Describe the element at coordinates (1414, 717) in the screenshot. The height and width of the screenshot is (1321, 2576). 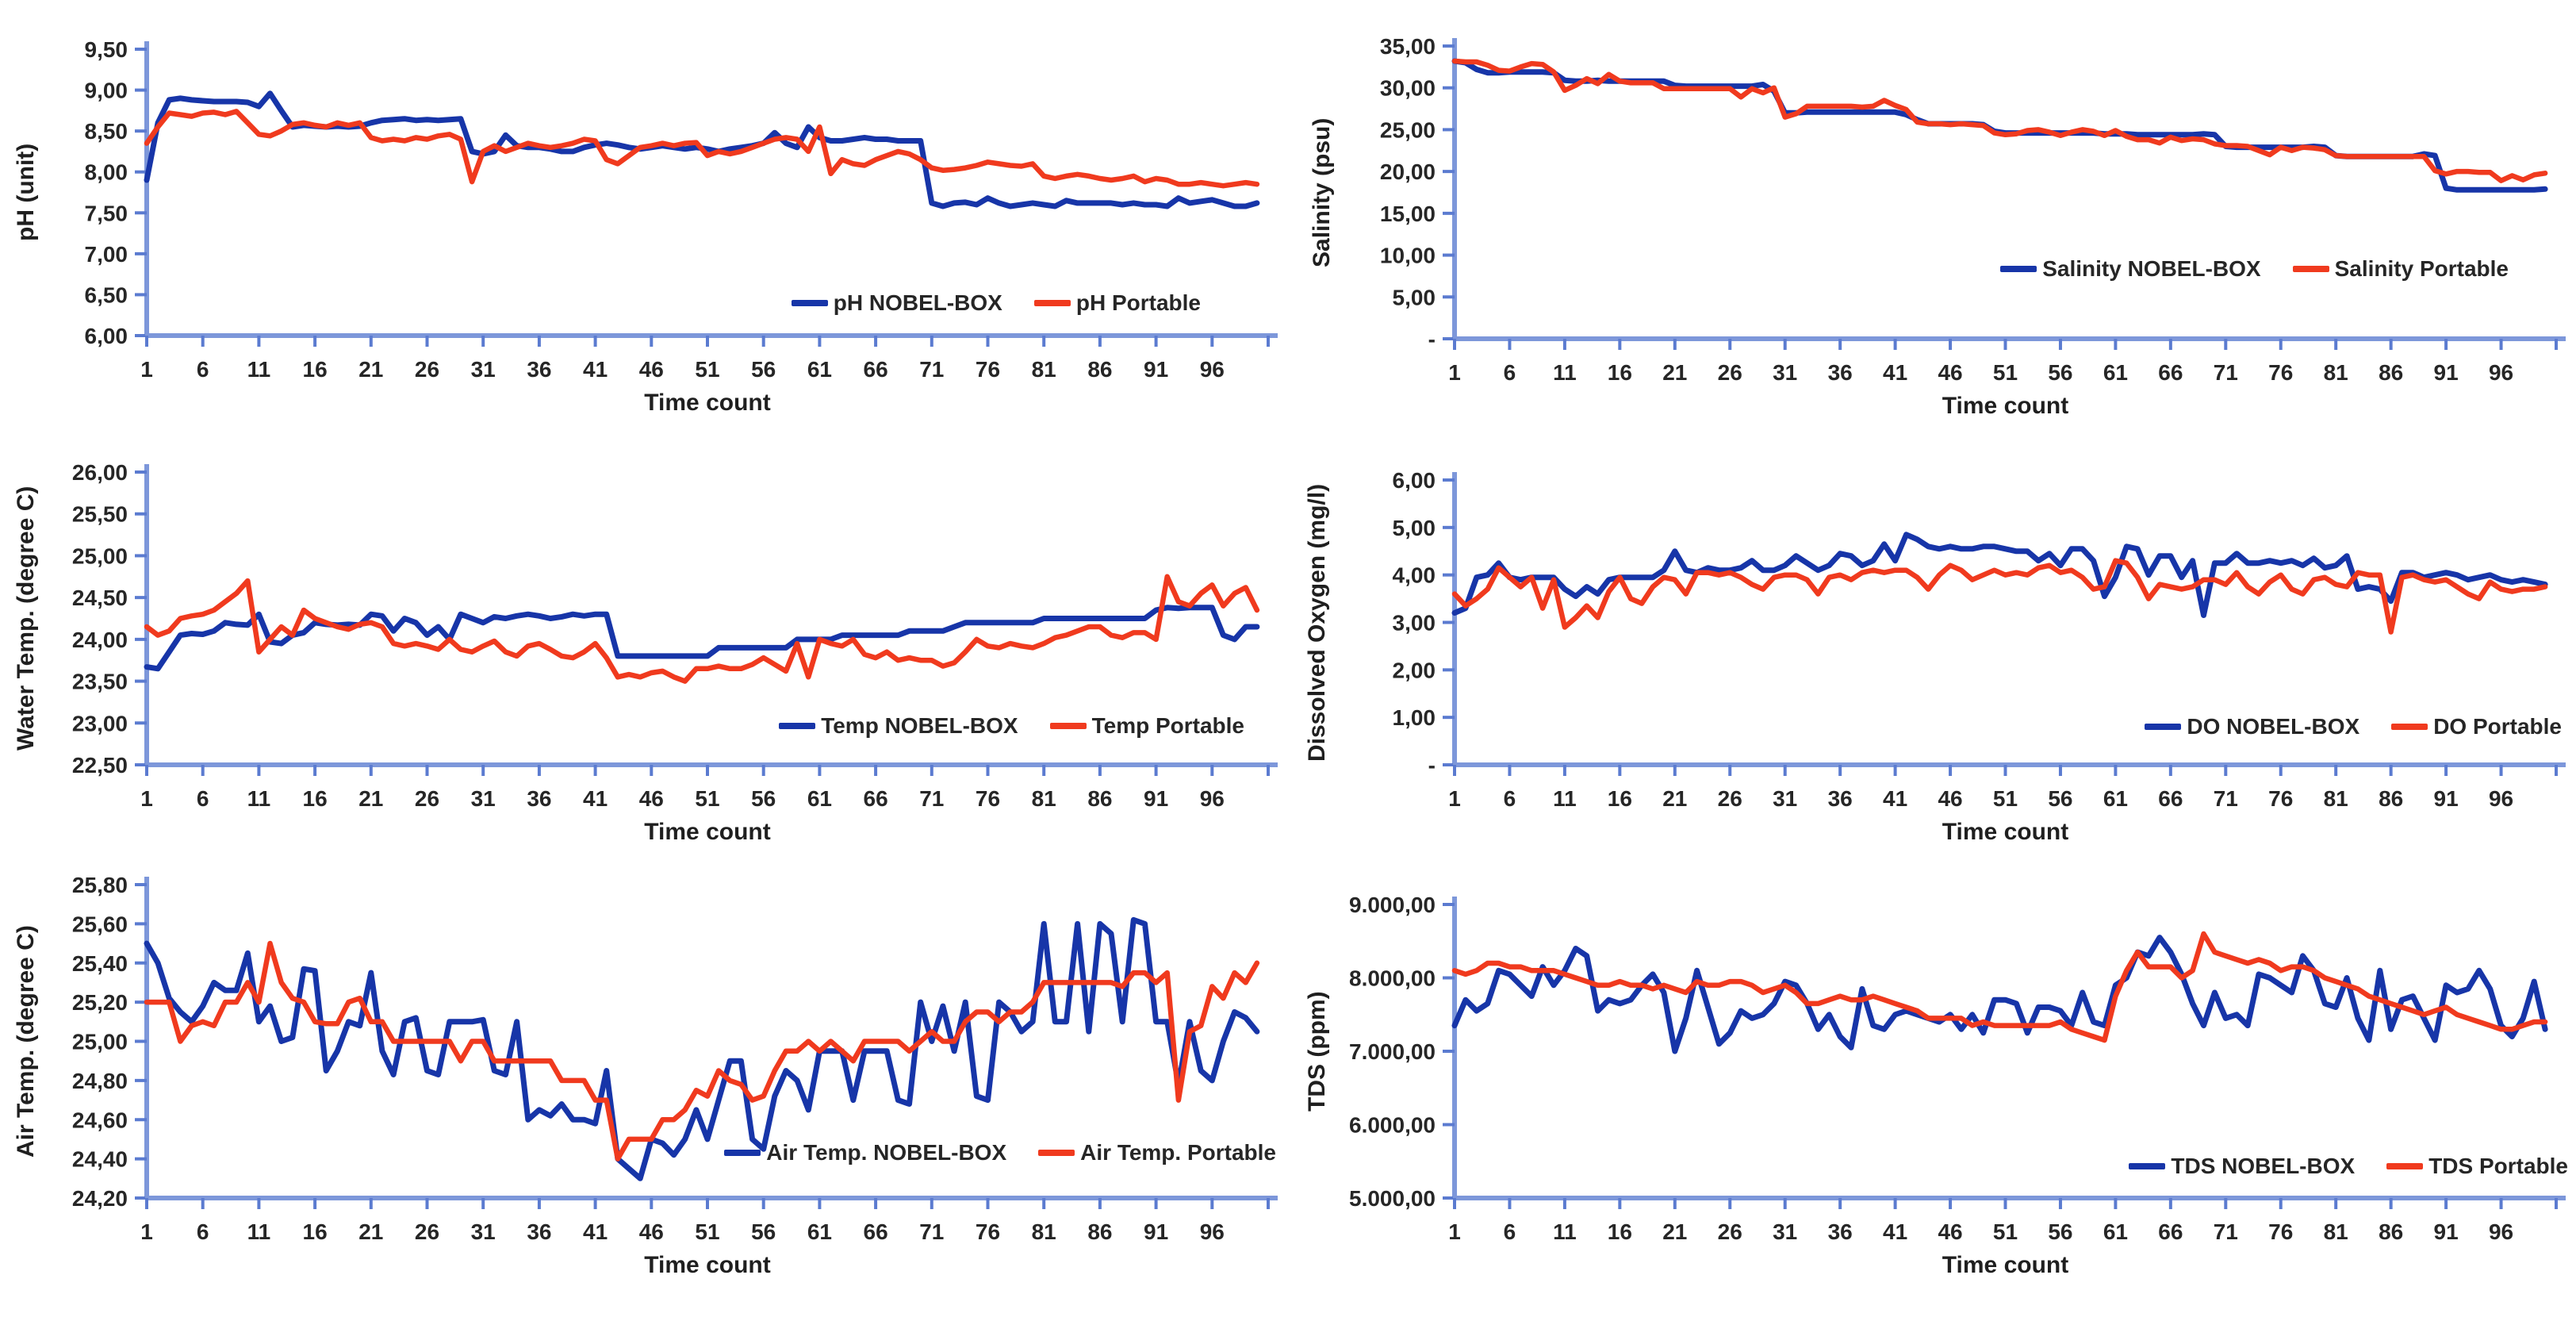
I see `y-tick-label: 1,00` at that location.